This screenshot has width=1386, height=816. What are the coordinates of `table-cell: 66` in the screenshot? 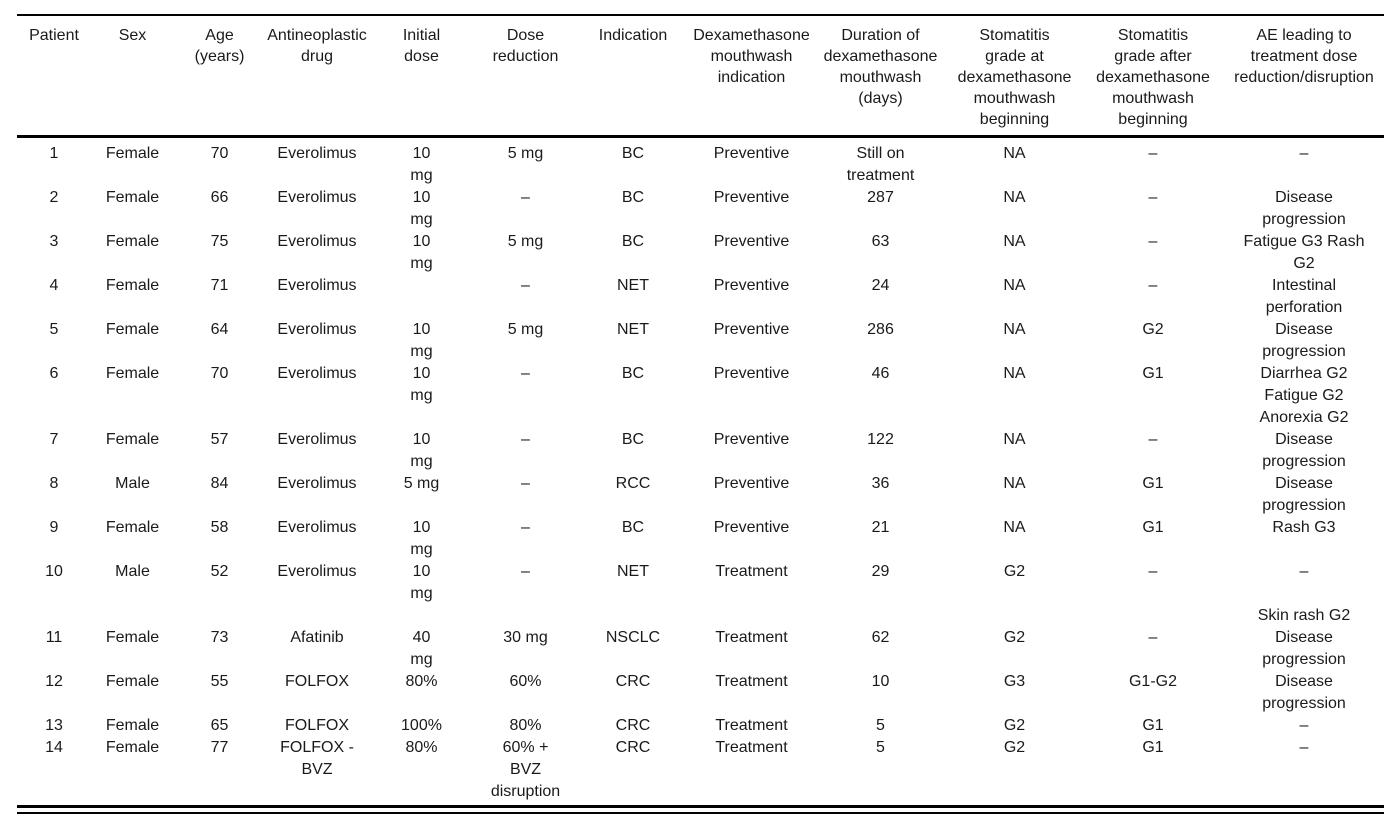 It's located at (219, 197).